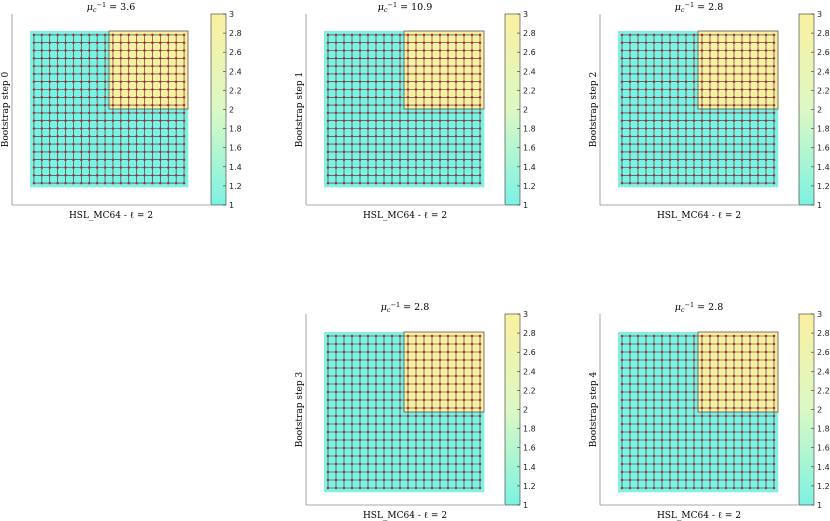 This screenshot has width=830, height=521. Describe the element at coordinates (525, 505) in the screenshot. I see `colorbar-tick-label: 1` at that location.